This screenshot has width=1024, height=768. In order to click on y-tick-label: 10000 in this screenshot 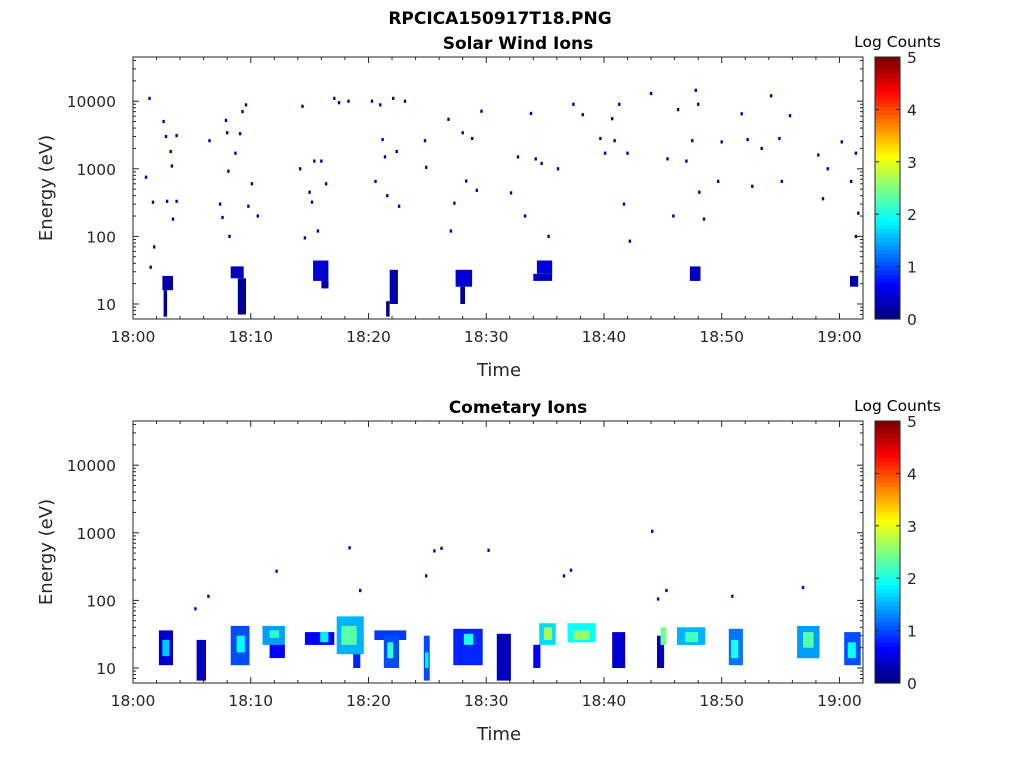, I will do `click(91, 102)`.